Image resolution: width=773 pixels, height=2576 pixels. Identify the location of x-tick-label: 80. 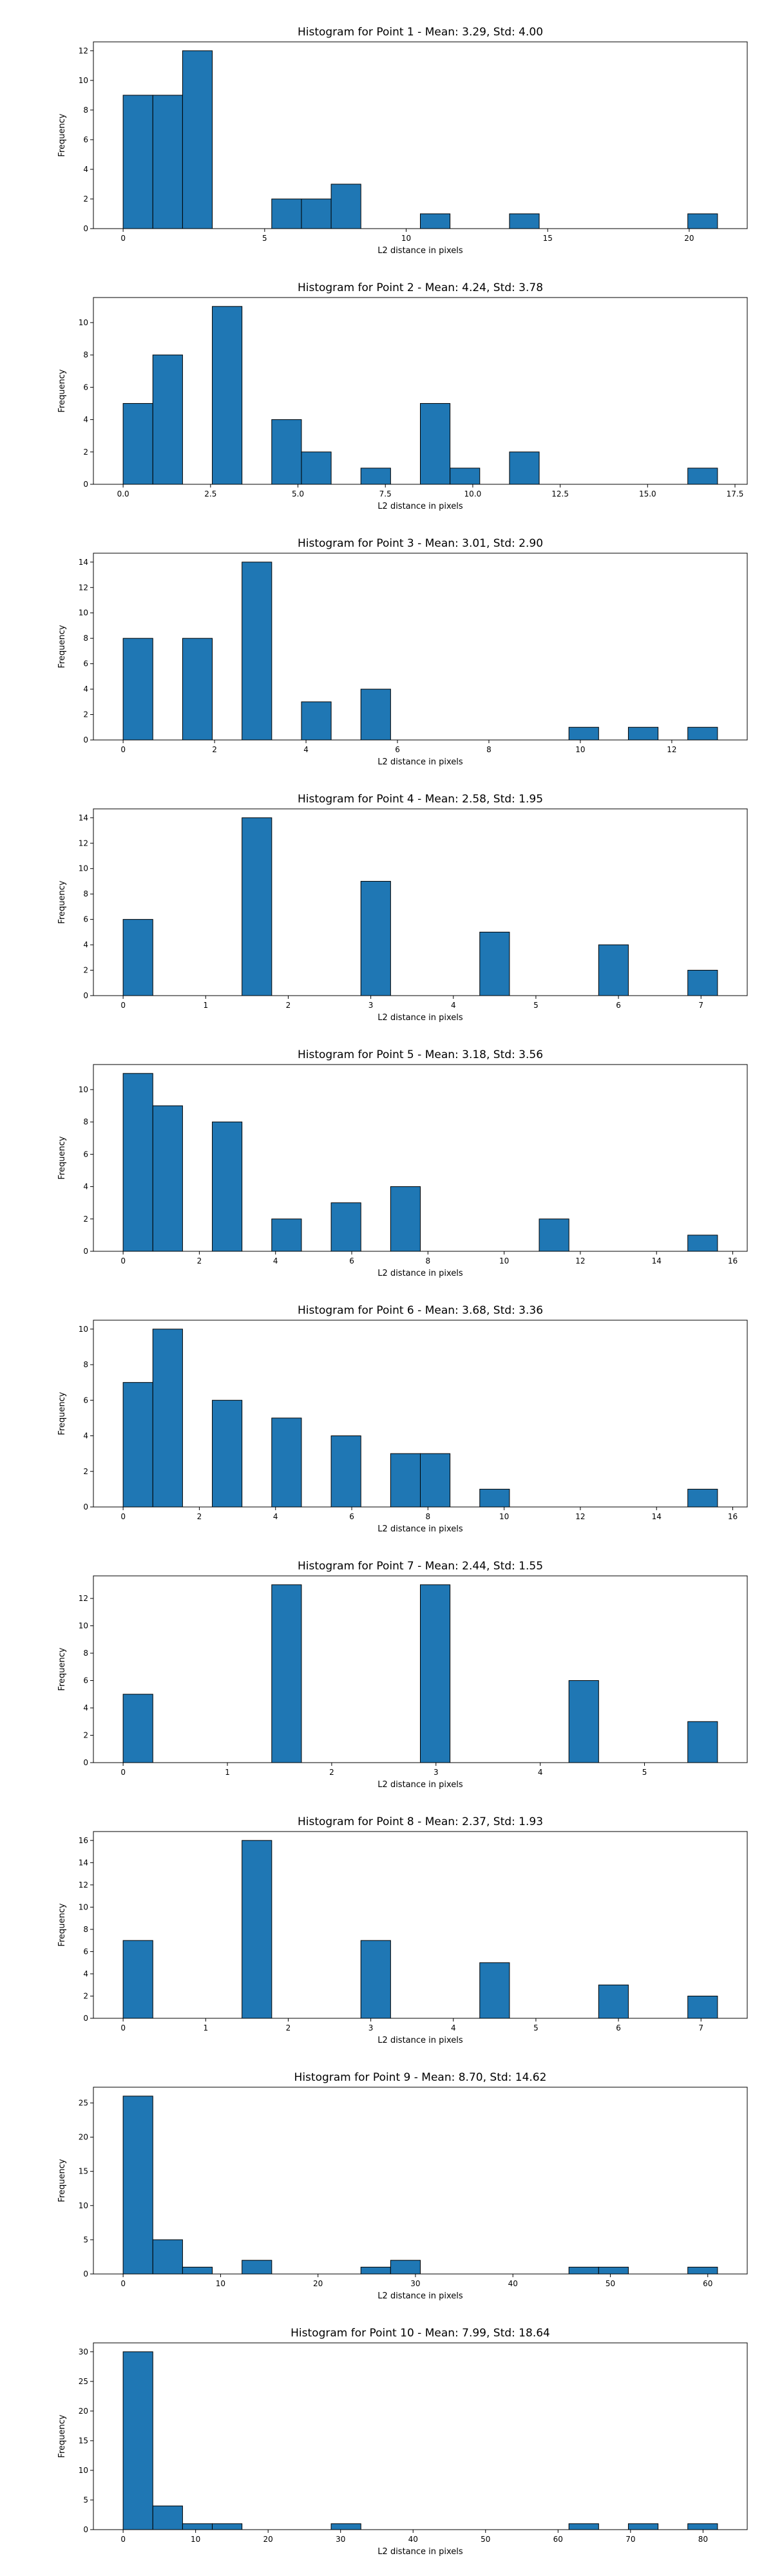
(703, 2539).